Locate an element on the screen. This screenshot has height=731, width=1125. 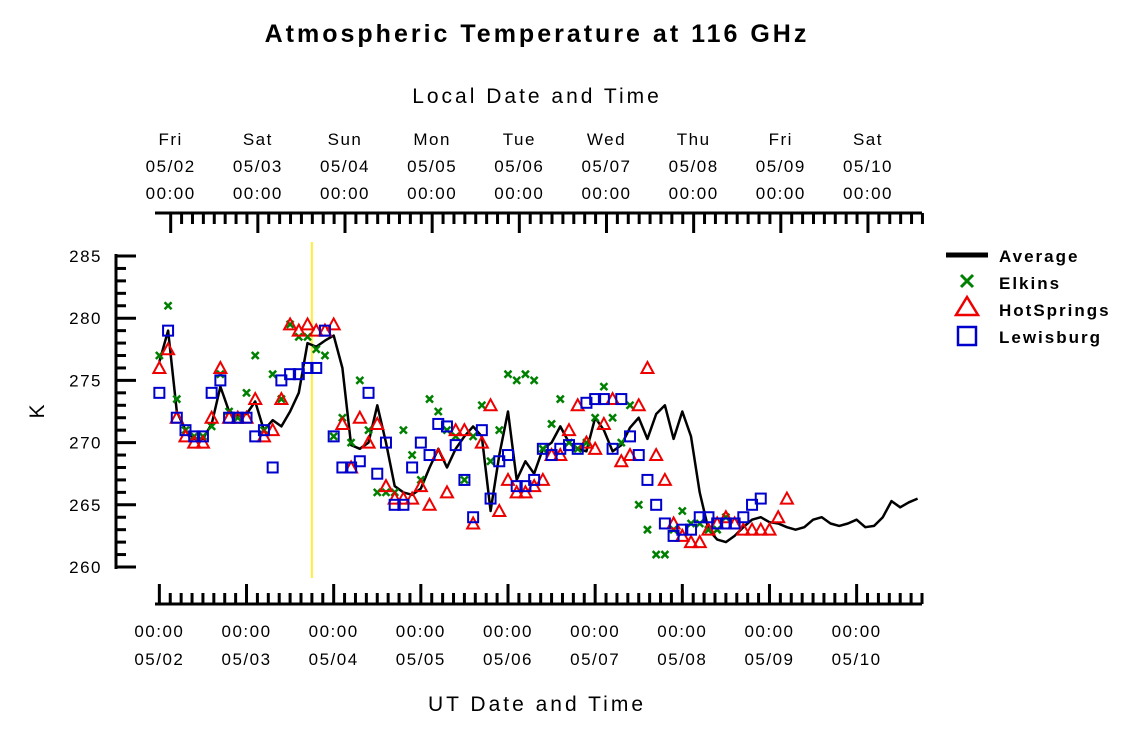
y-tick-label: 280 is located at coordinates (85, 318).